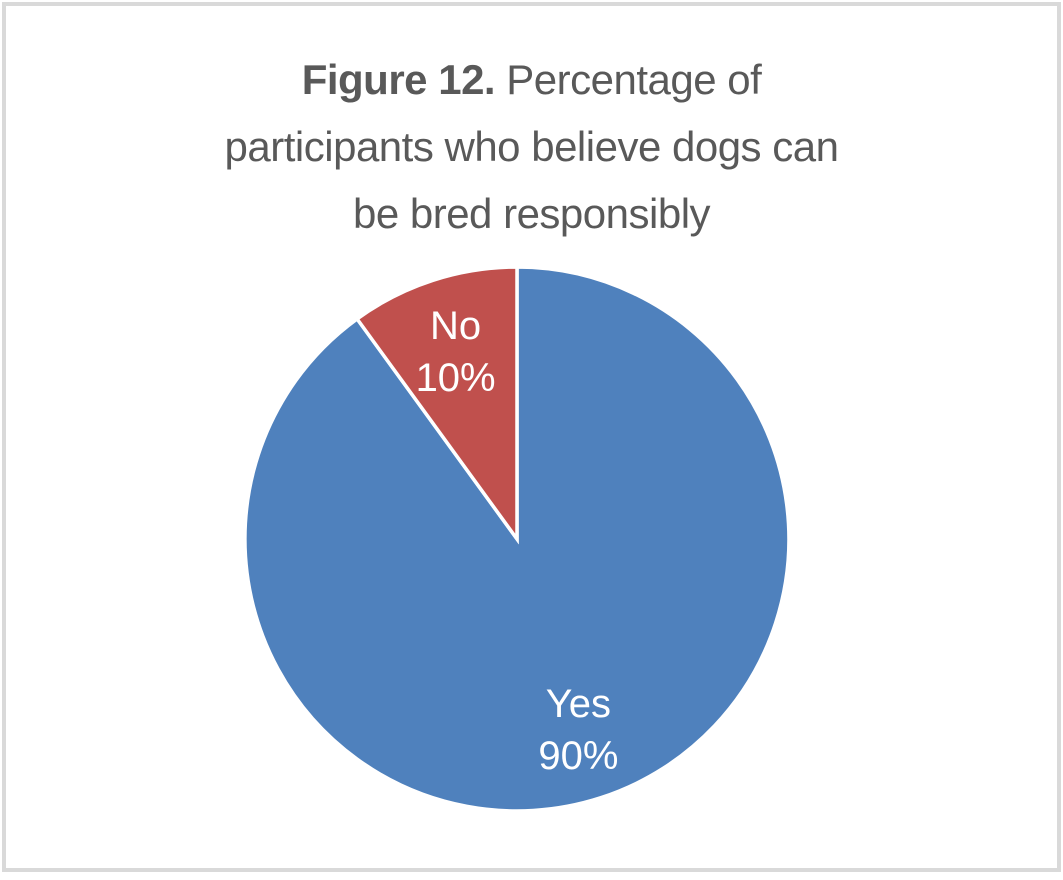  I want to click on title-line-2: participants who believe dogs can, so click(531, 146).